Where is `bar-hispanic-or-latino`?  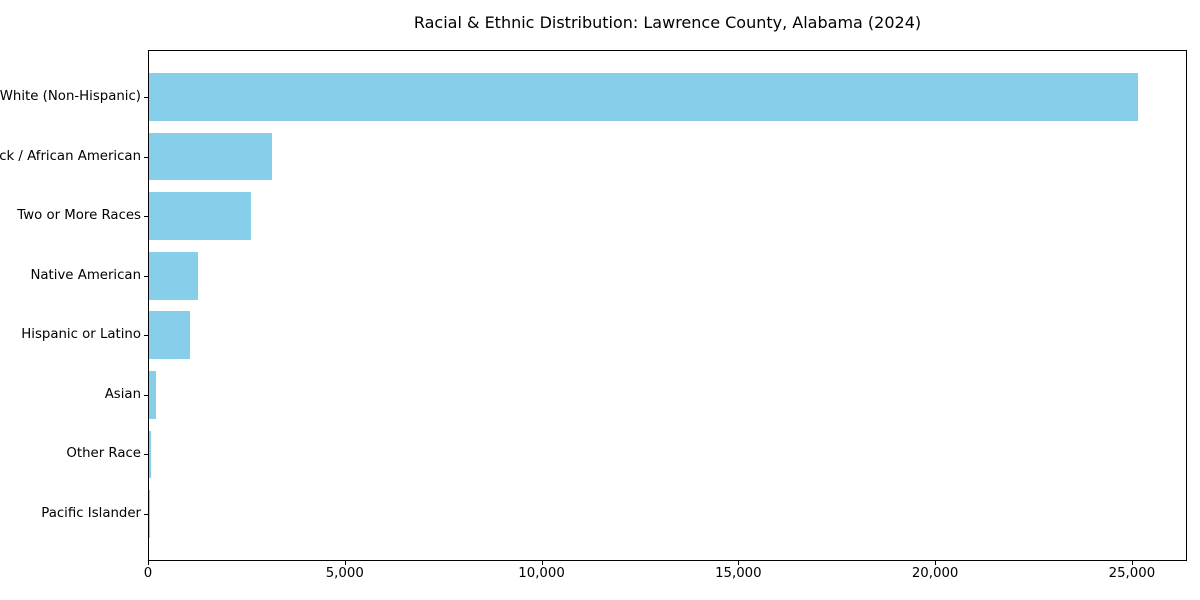 bar-hispanic-or-latino is located at coordinates (169, 335).